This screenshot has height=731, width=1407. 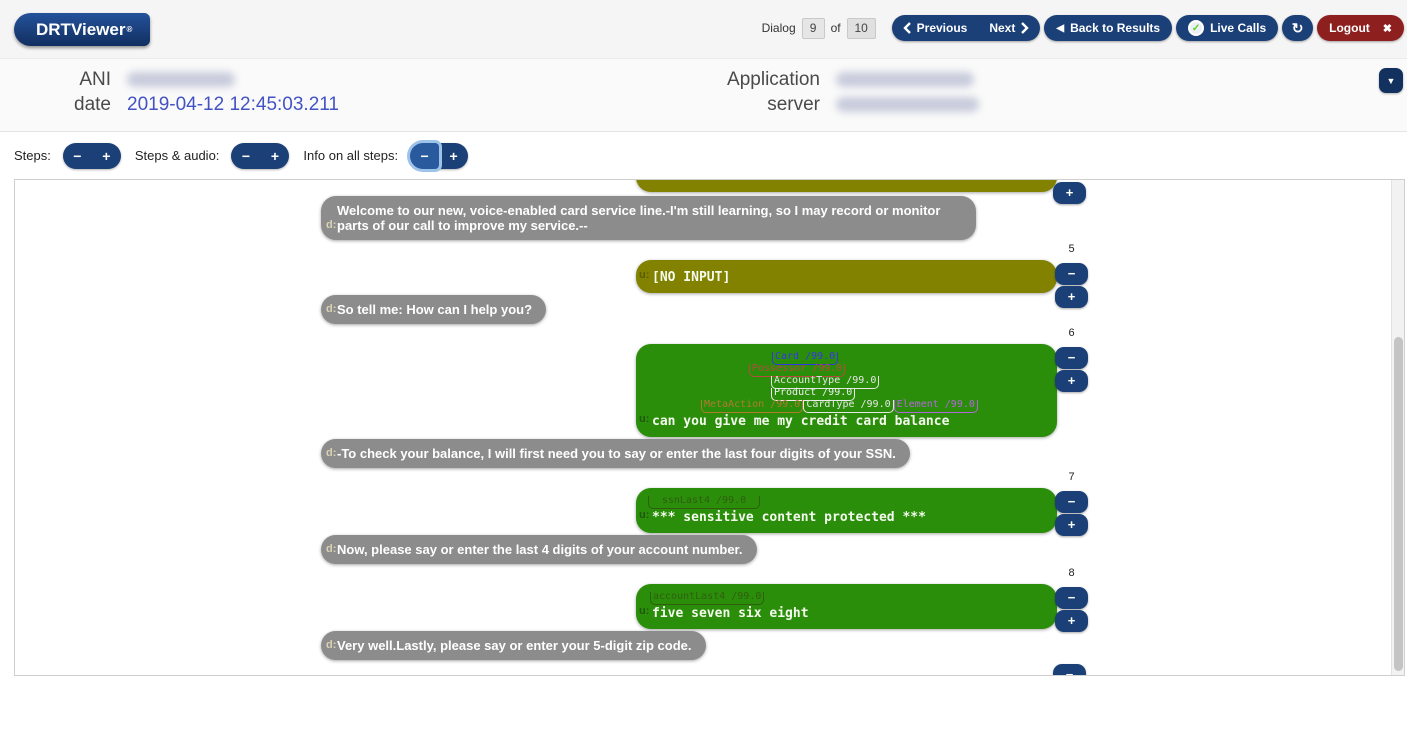 What do you see at coordinates (789, 517) in the screenshot?
I see `utterance-text: *** sensitive content protected ***` at bounding box center [789, 517].